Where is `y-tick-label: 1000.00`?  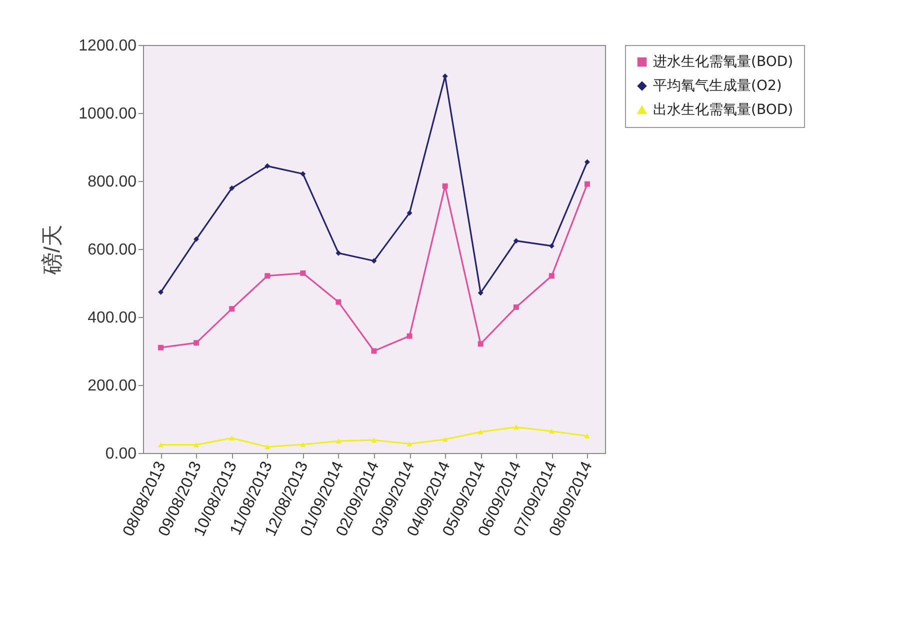
y-tick-label: 1000.00 is located at coordinates (107, 114).